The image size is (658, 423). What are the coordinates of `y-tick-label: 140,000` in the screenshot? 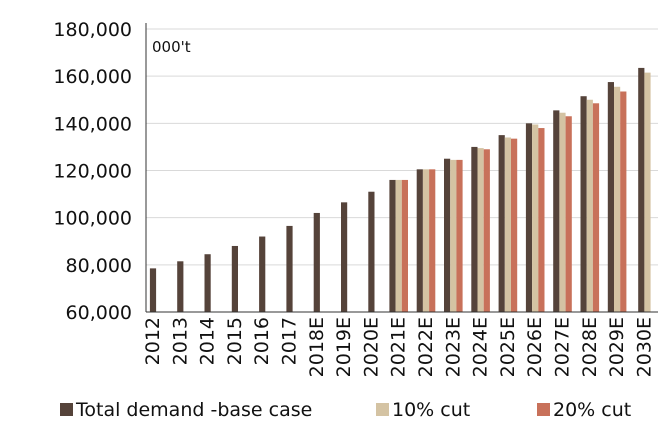 It's located at (92, 124).